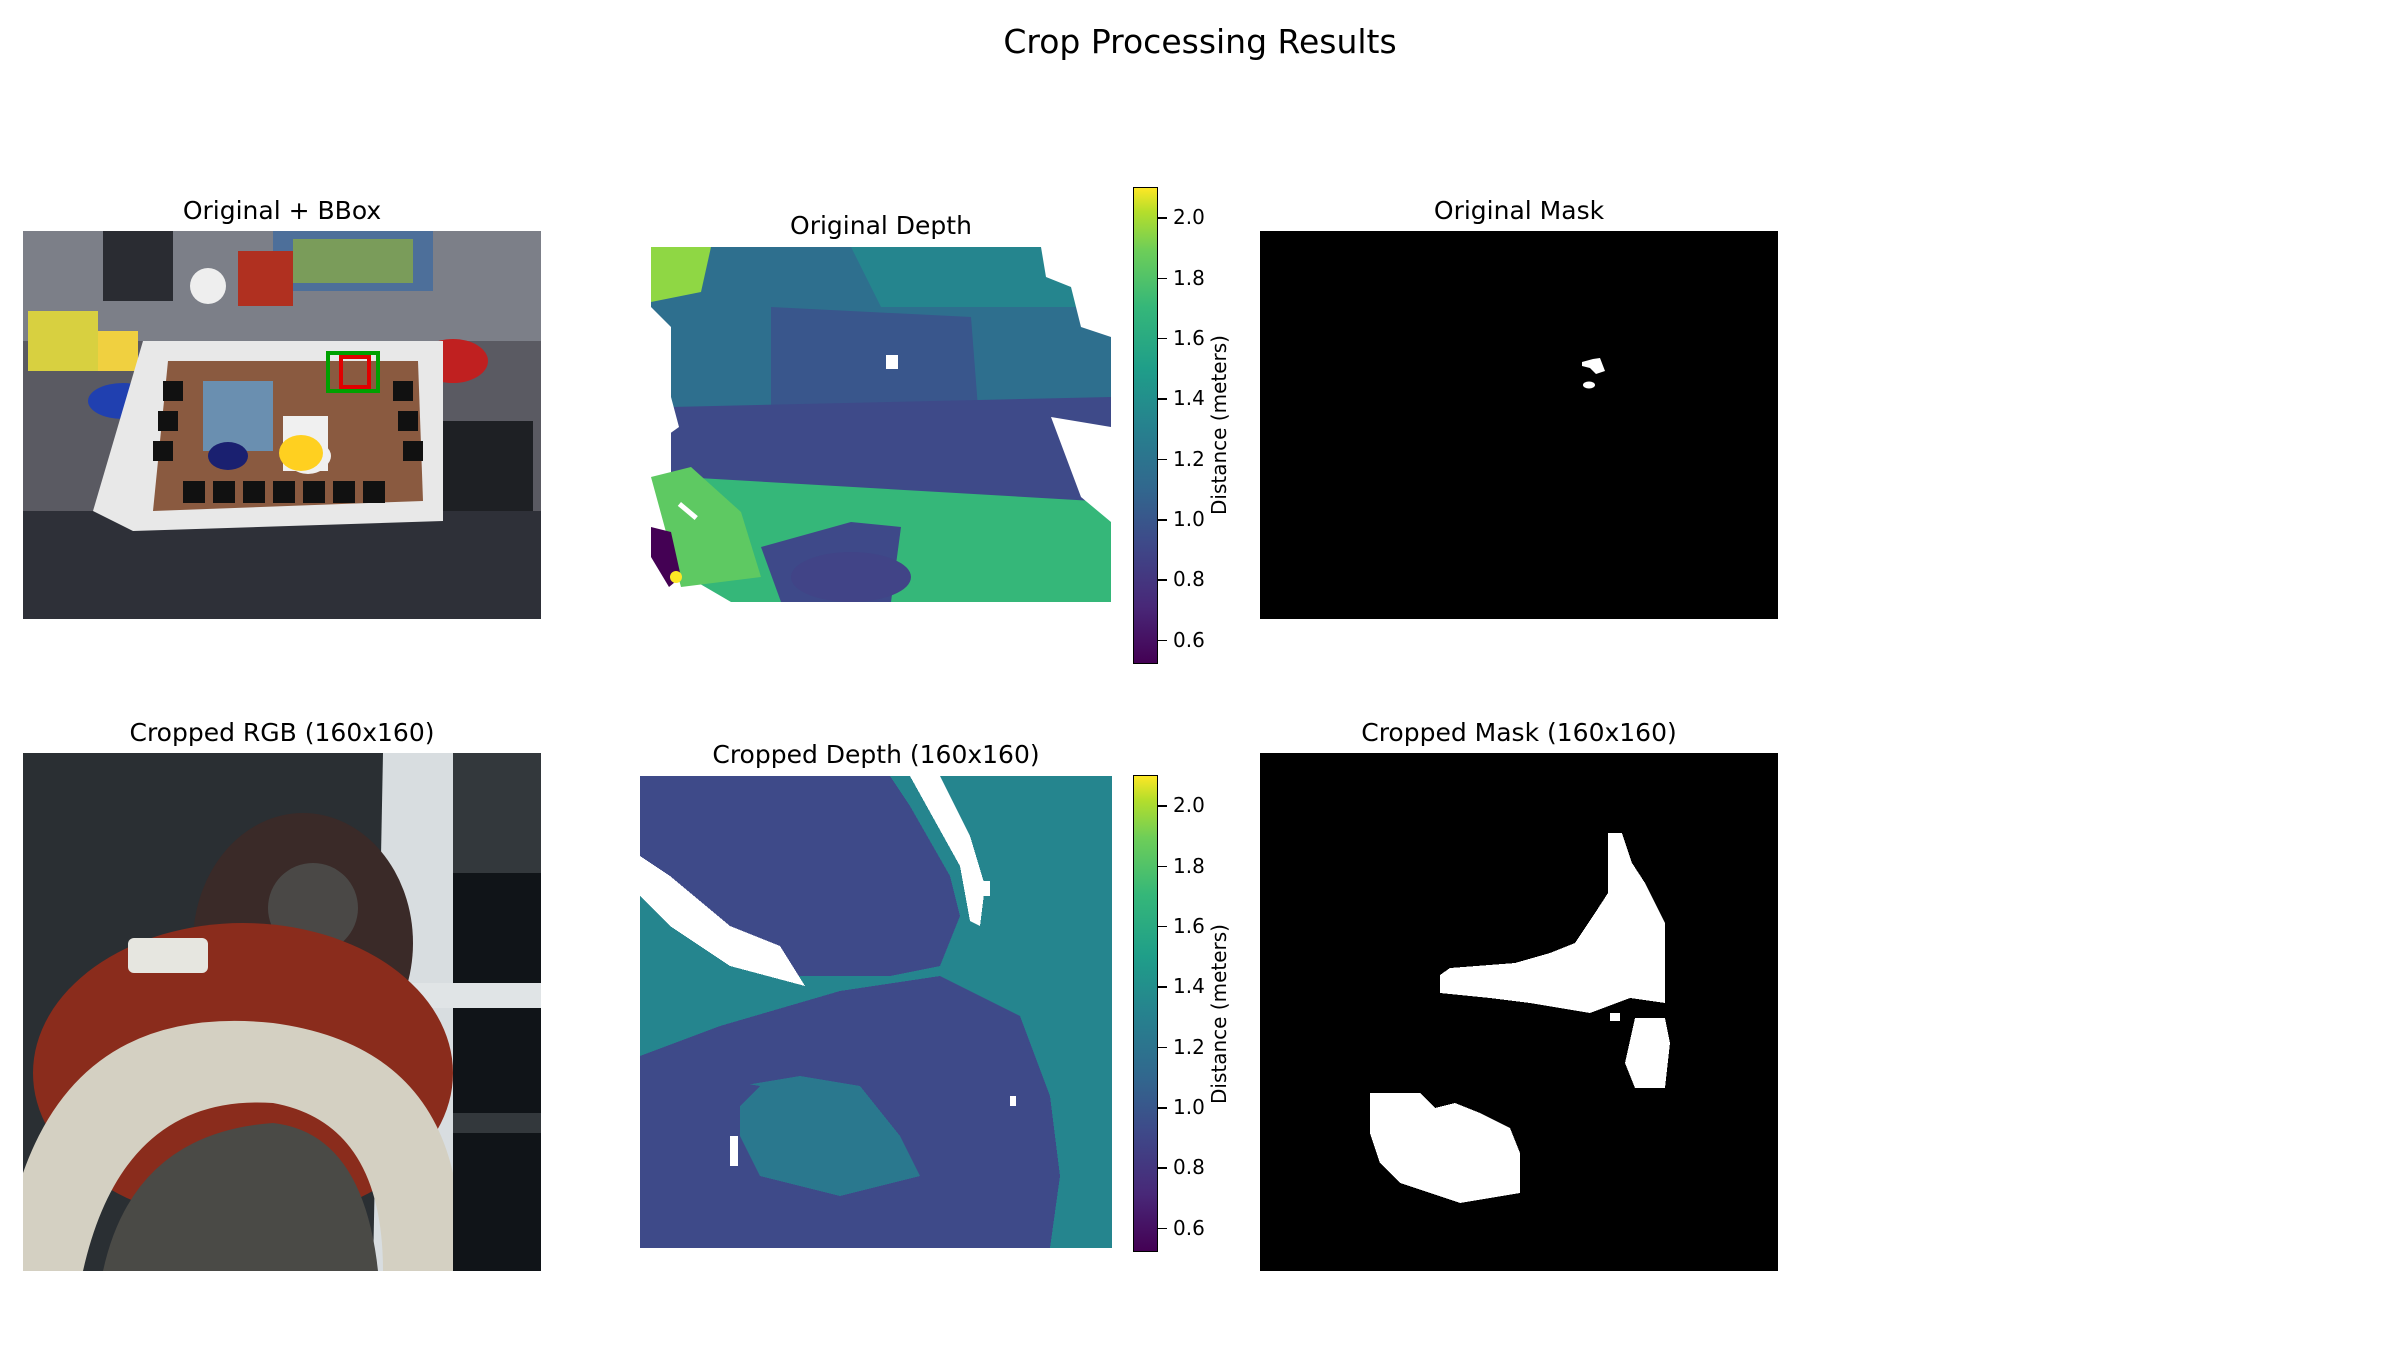 Image resolution: width=2400 pixels, height=1350 pixels. What do you see at coordinates (881, 225) in the screenshot?
I see `orig-depth-title: Original Depth` at bounding box center [881, 225].